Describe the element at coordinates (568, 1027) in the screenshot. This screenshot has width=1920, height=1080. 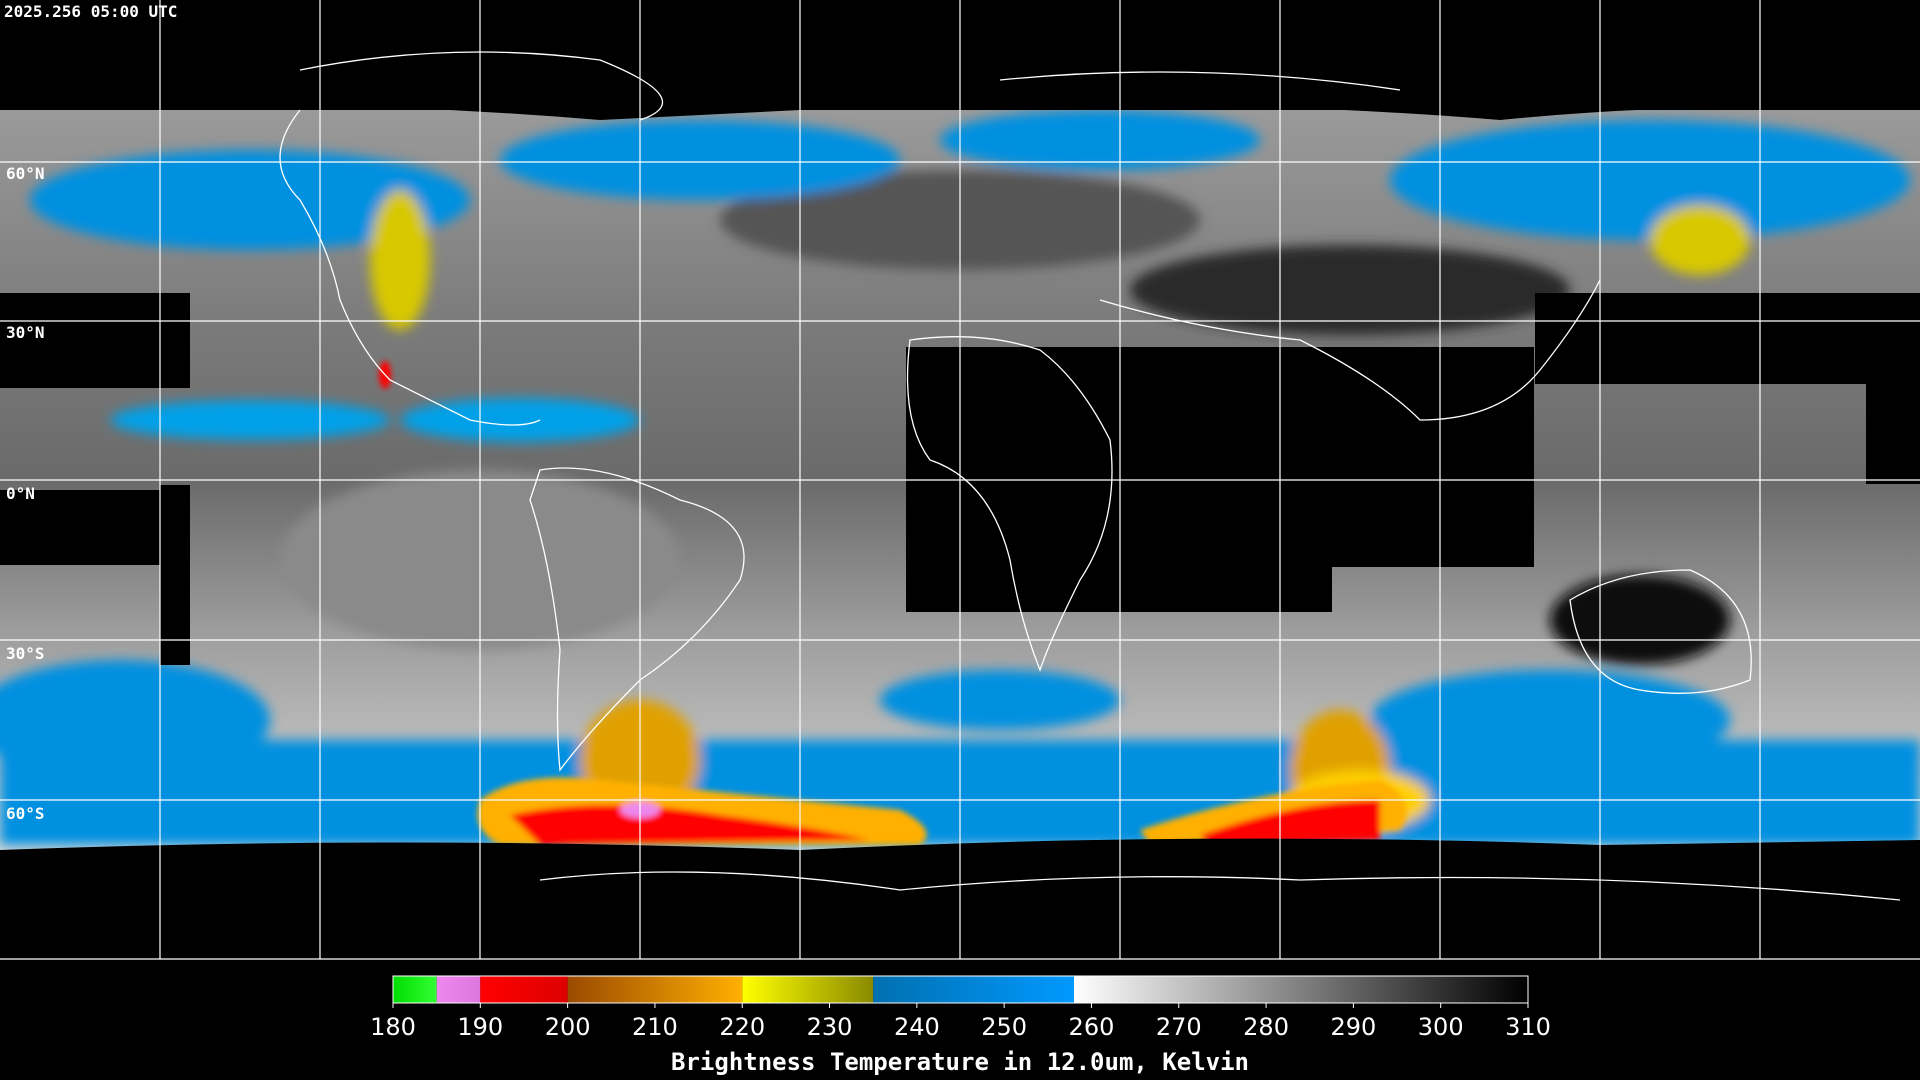
I see `colorbar-tick-label: 200` at that location.